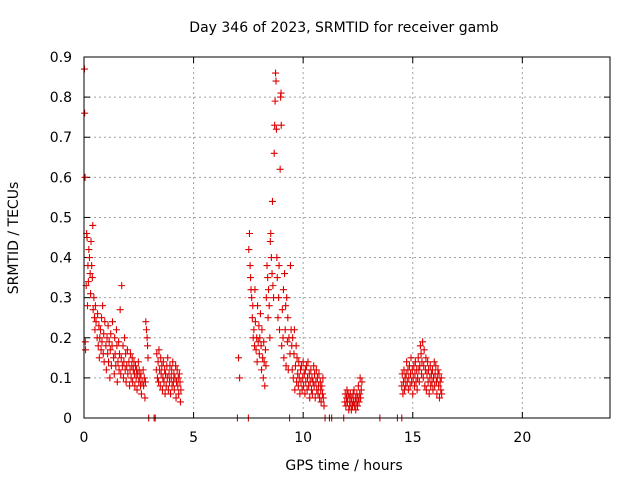 This screenshot has height=480, width=640. Describe the element at coordinates (61, 58) in the screenshot. I see `y-tick-label: 0.9` at that location.